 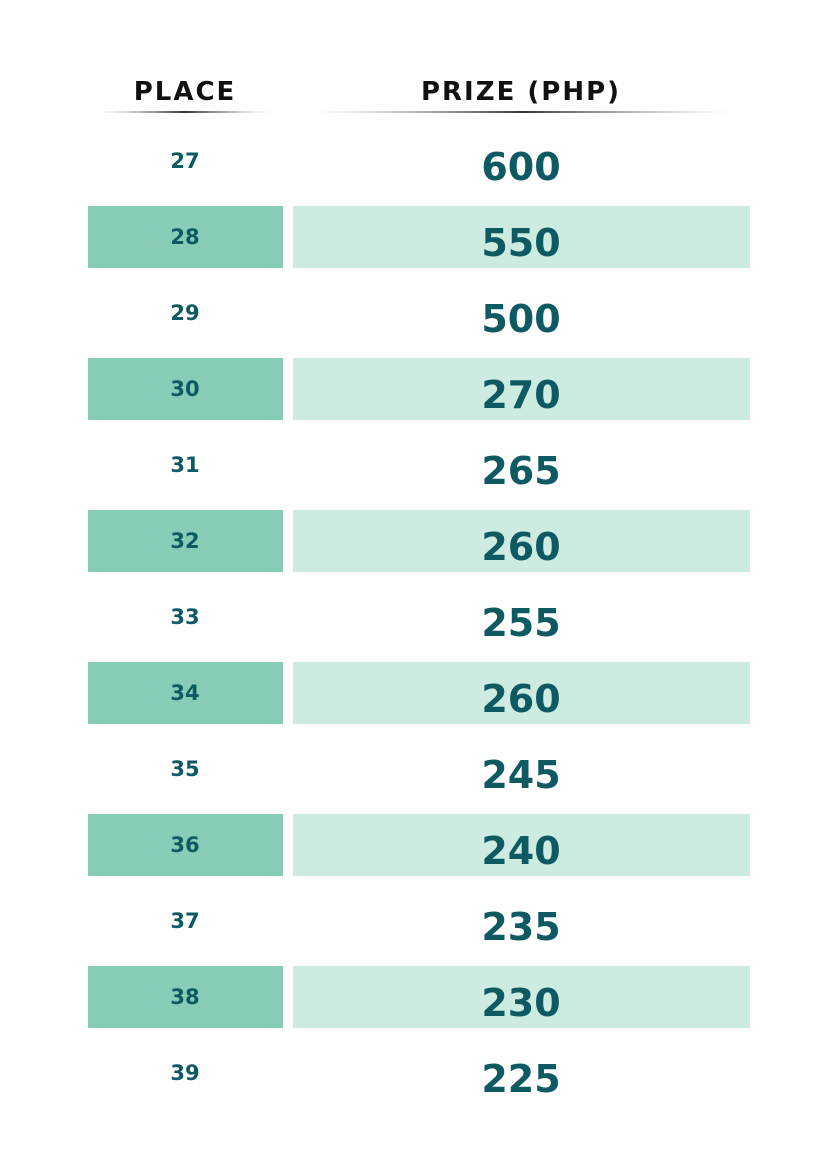 What do you see at coordinates (184, 161) in the screenshot?
I see `place-cell: 27` at bounding box center [184, 161].